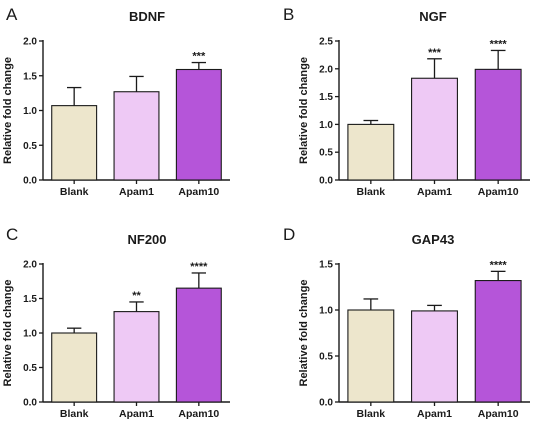 The image size is (550, 432). What do you see at coordinates (147, 16) in the screenshot?
I see `chart-title: BDNF` at bounding box center [147, 16].